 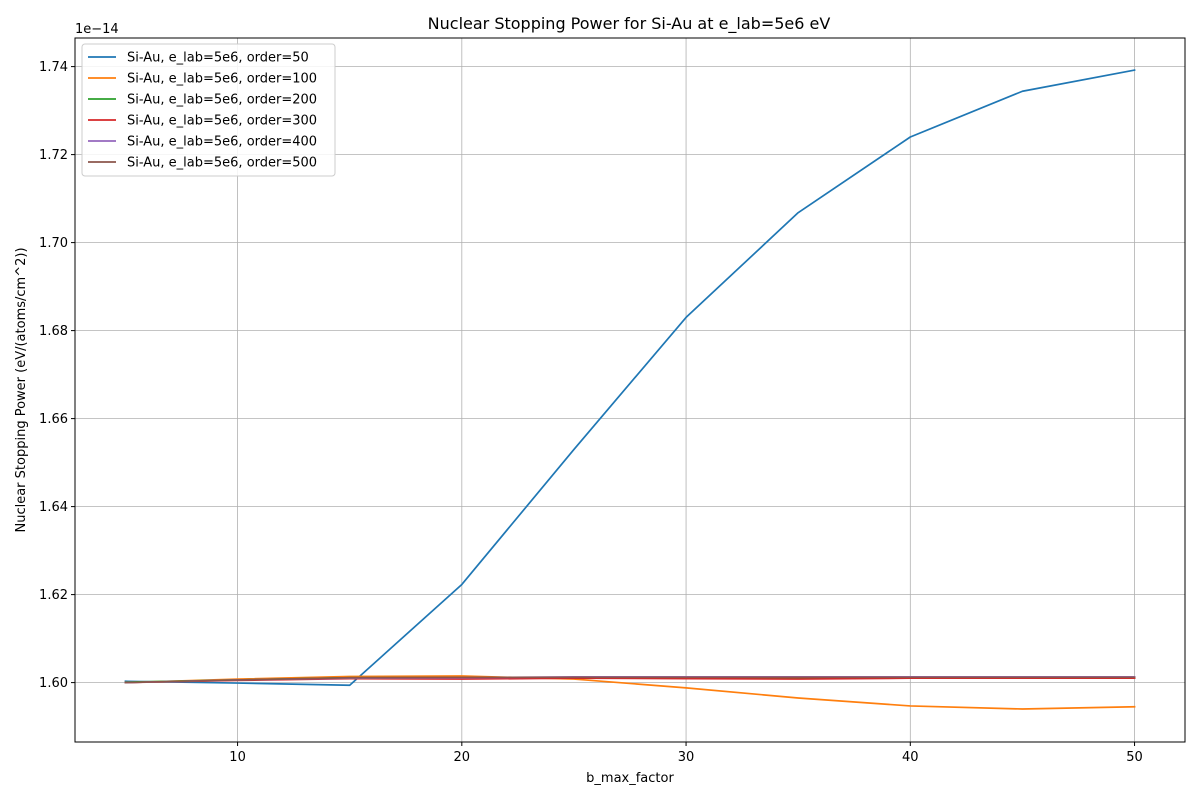 I want to click on y-tick-label: 1.60, so click(x=53, y=683).